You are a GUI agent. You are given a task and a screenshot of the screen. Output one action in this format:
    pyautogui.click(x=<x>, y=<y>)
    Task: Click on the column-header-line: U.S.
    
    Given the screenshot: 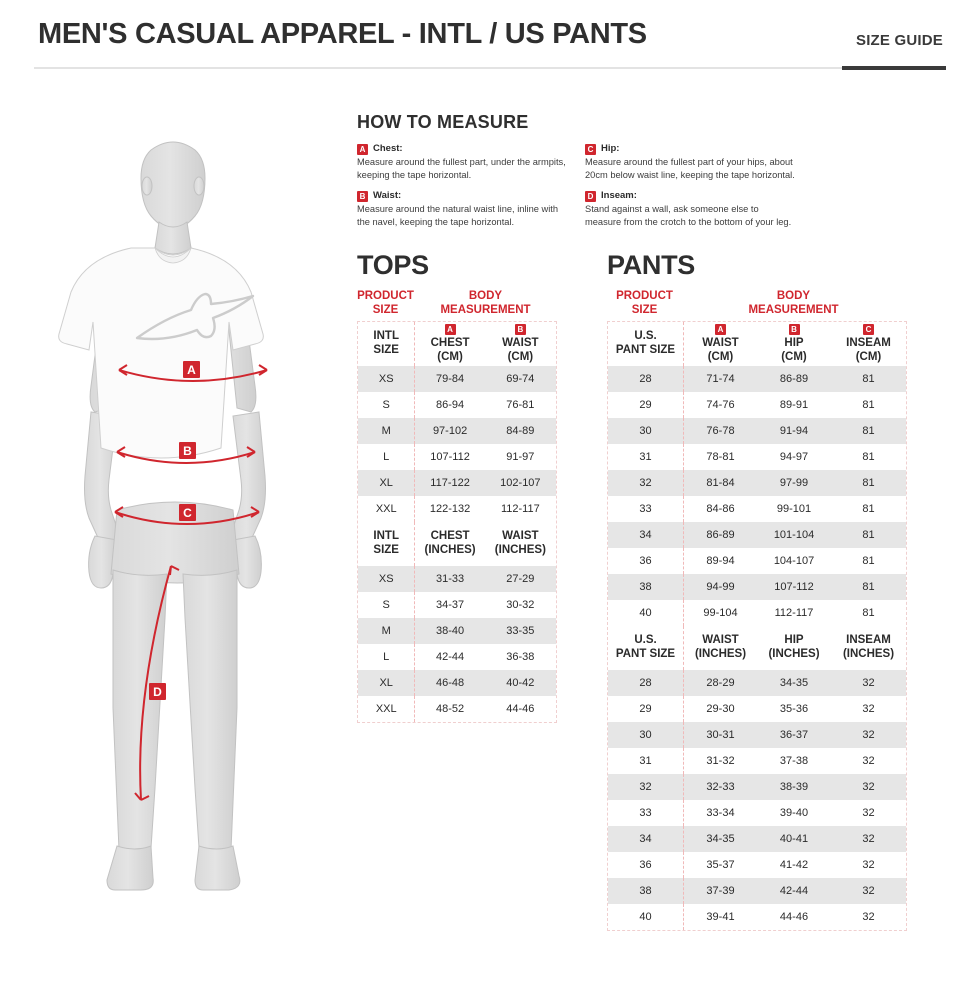 What is the action you would take?
    pyautogui.click(x=645, y=336)
    